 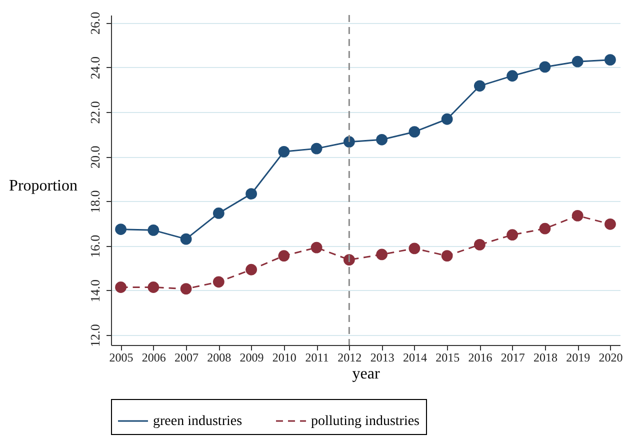 I want to click on x-tick-label: 2012, so click(x=350, y=357).